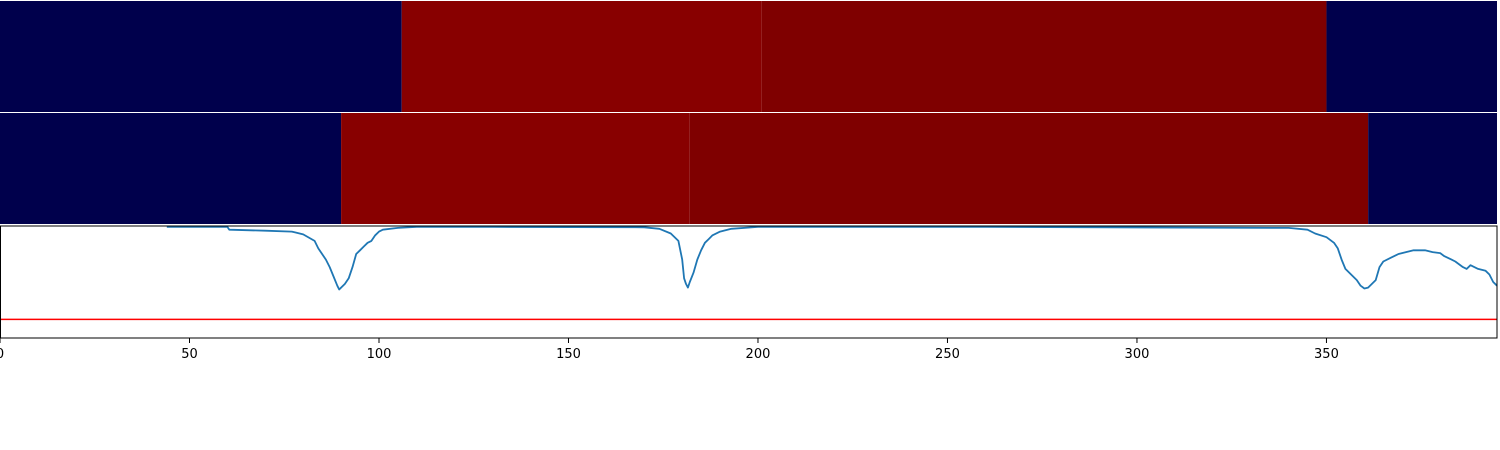 The width and height of the screenshot is (1500, 450). What do you see at coordinates (947, 354) in the screenshot?
I see `x-tick-label: 250` at bounding box center [947, 354].